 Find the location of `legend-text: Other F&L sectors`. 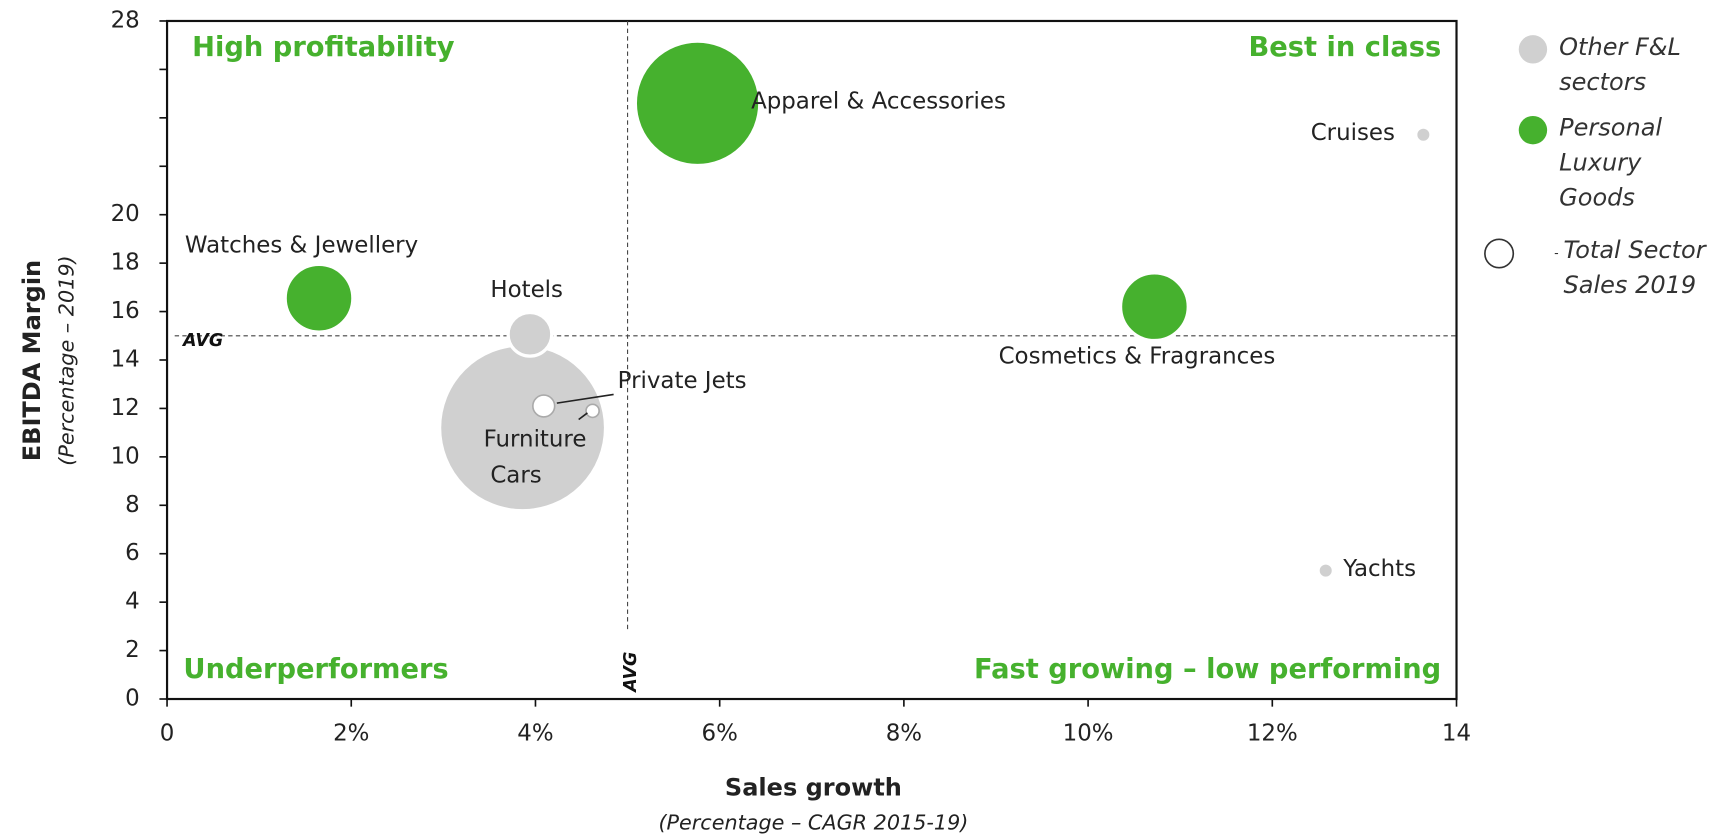

legend-text: Other F&L sectors is located at coordinates (1620, 65).